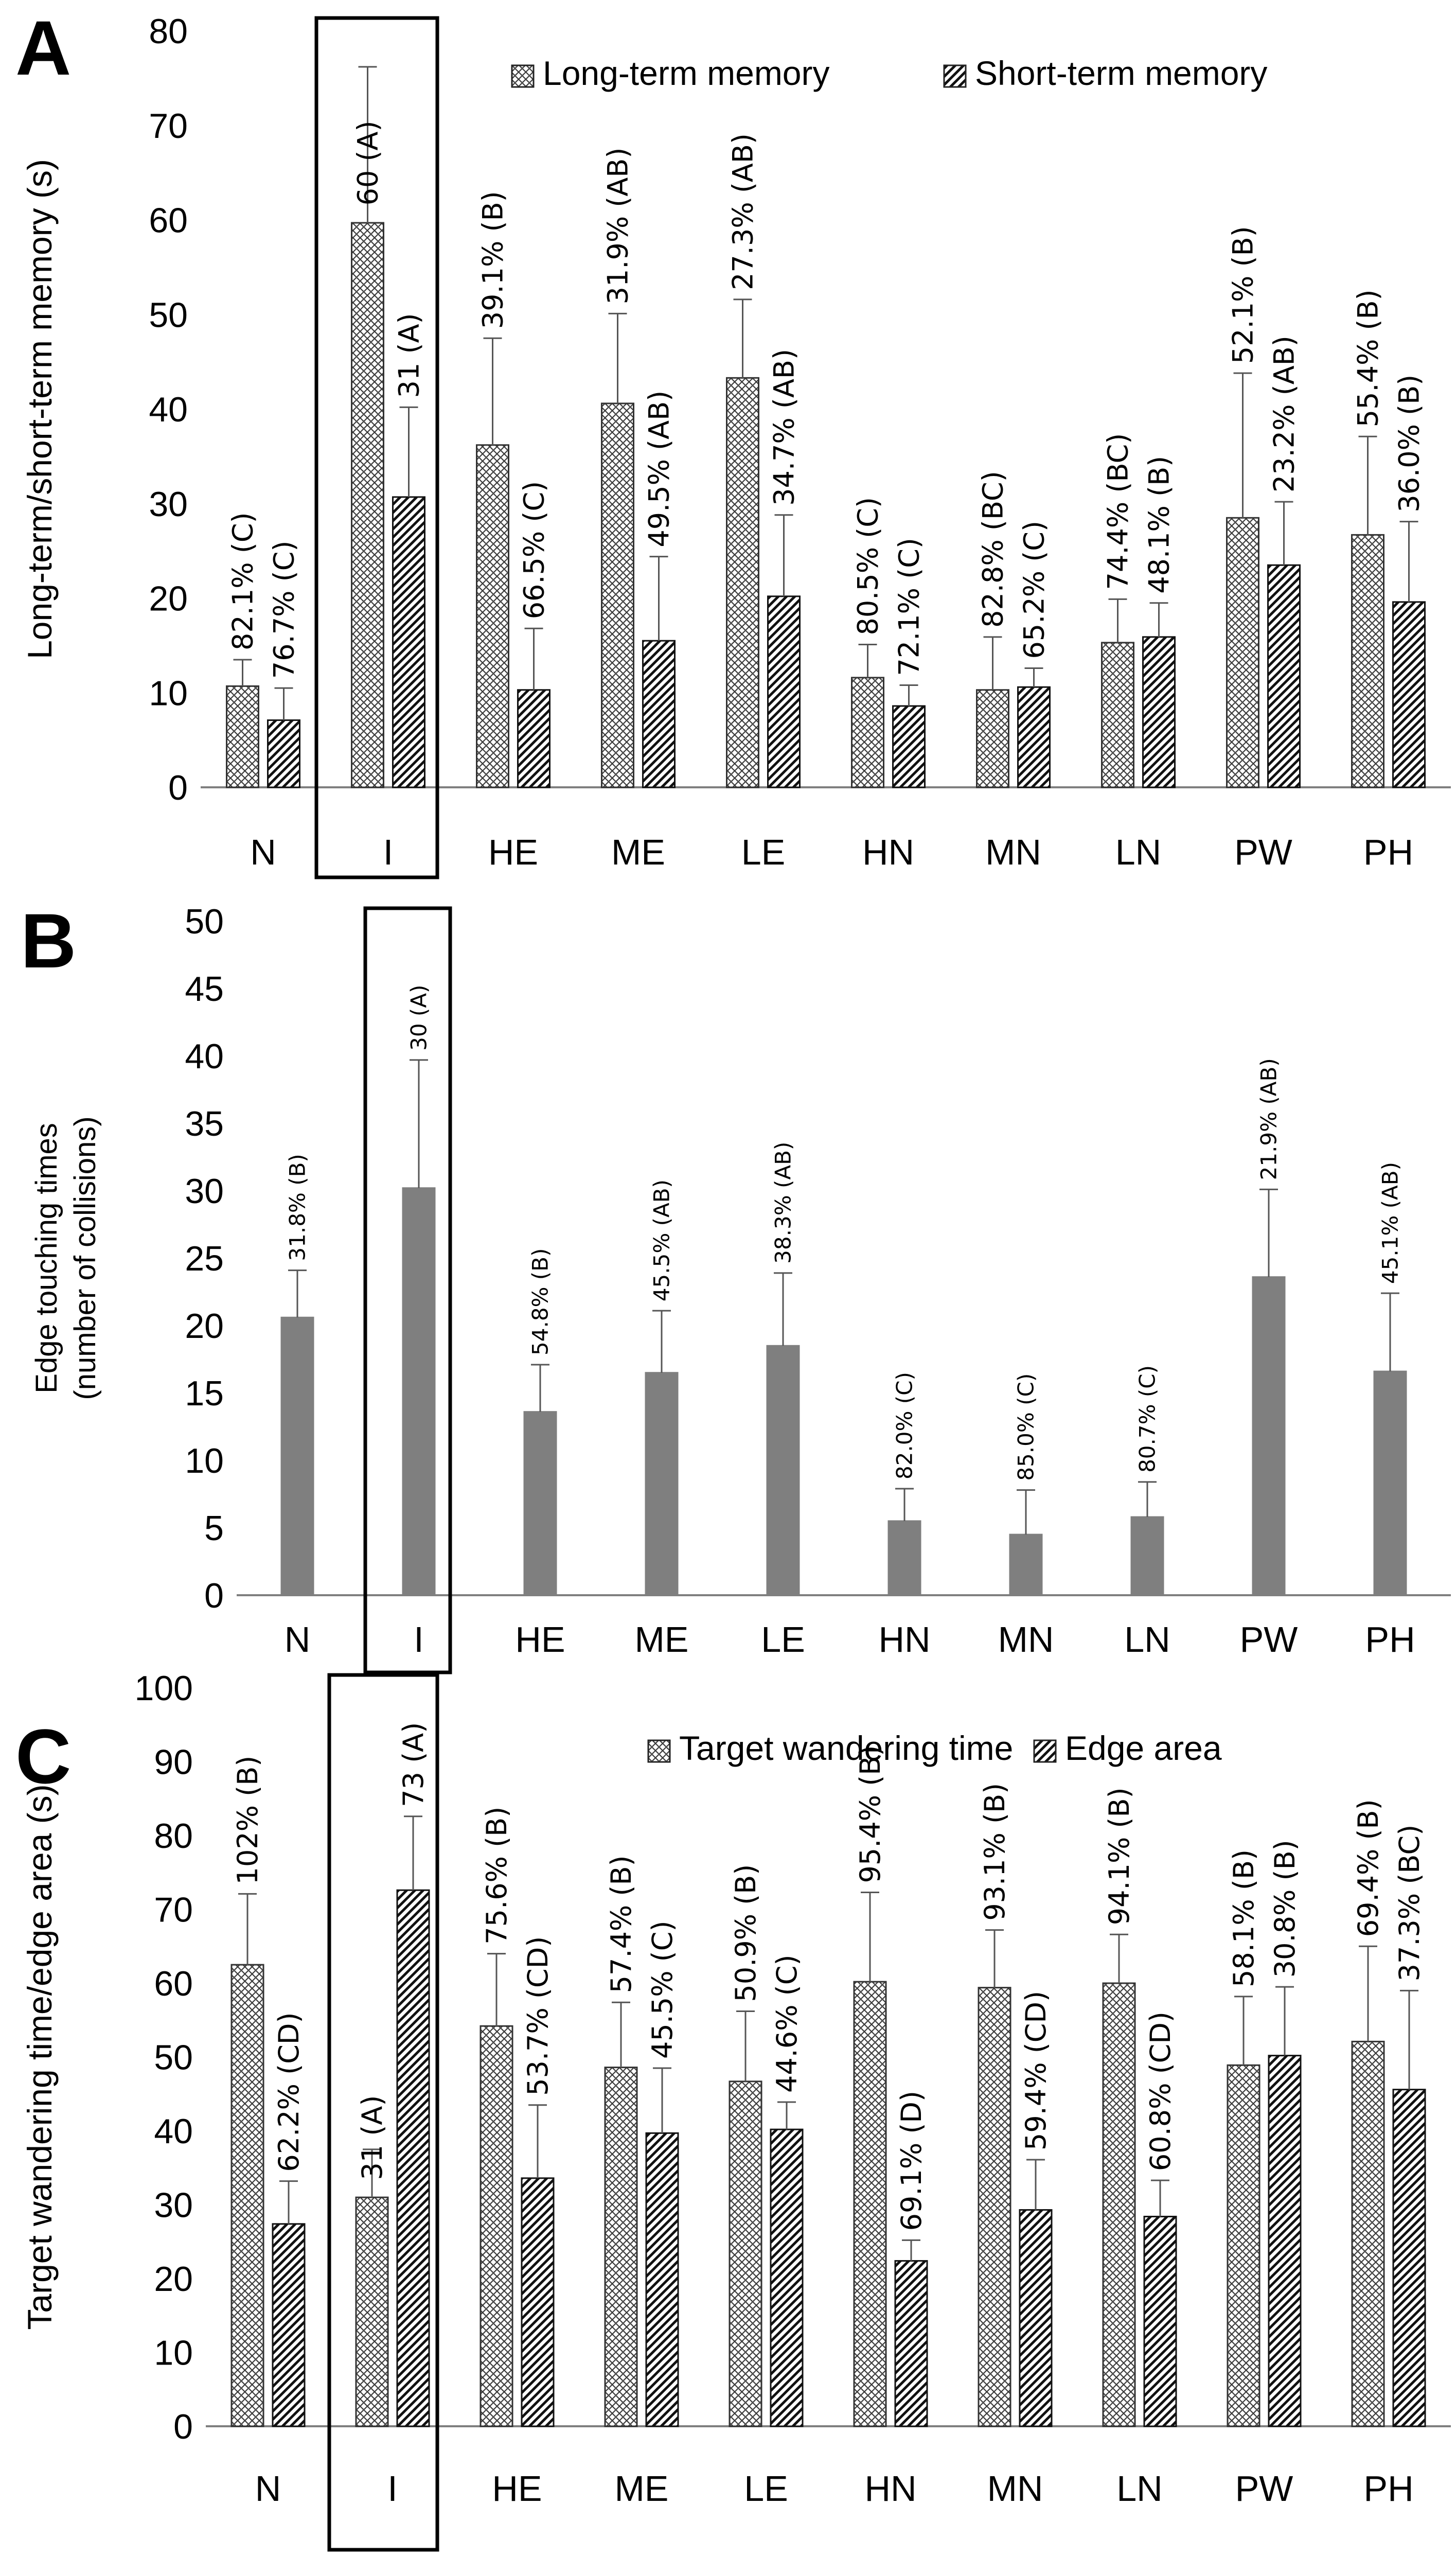  What do you see at coordinates (1121, 73) in the screenshot?
I see `legend-label: Short-term memory` at bounding box center [1121, 73].